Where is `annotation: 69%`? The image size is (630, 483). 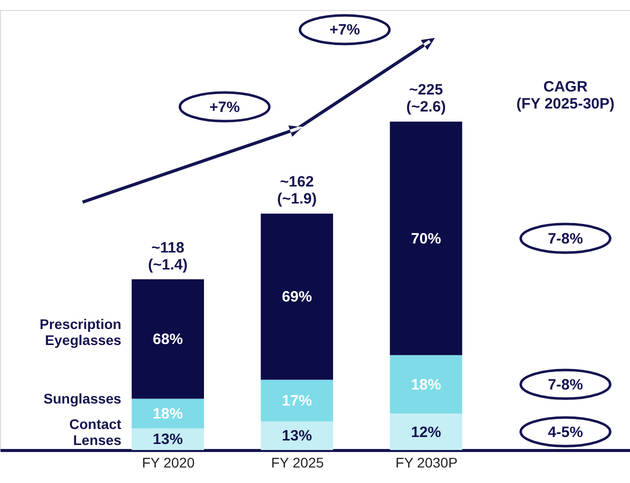
annotation: 69% is located at coordinates (297, 297).